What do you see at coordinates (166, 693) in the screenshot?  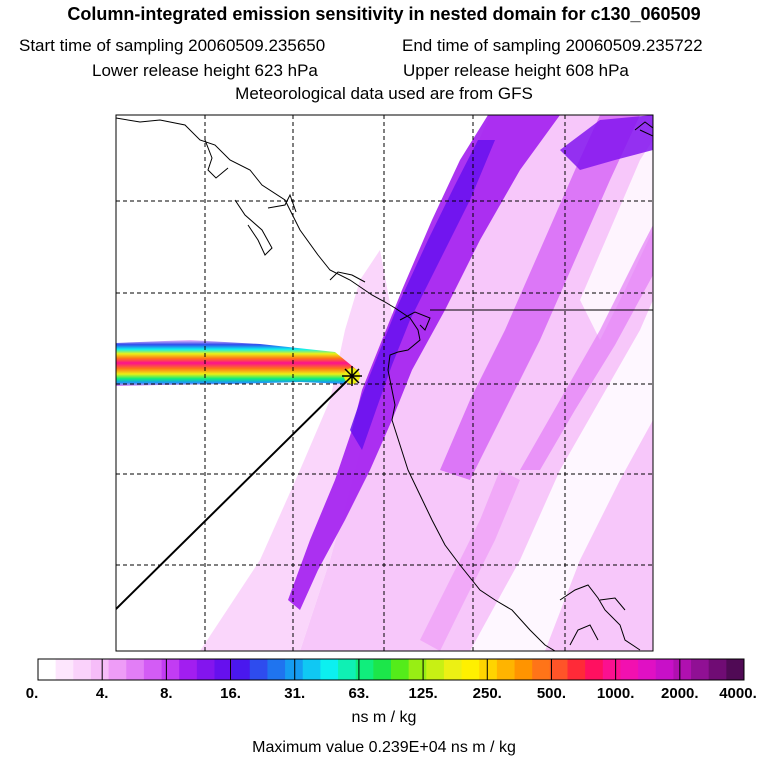 I see `colorbar-tick-label: 8.` at bounding box center [166, 693].